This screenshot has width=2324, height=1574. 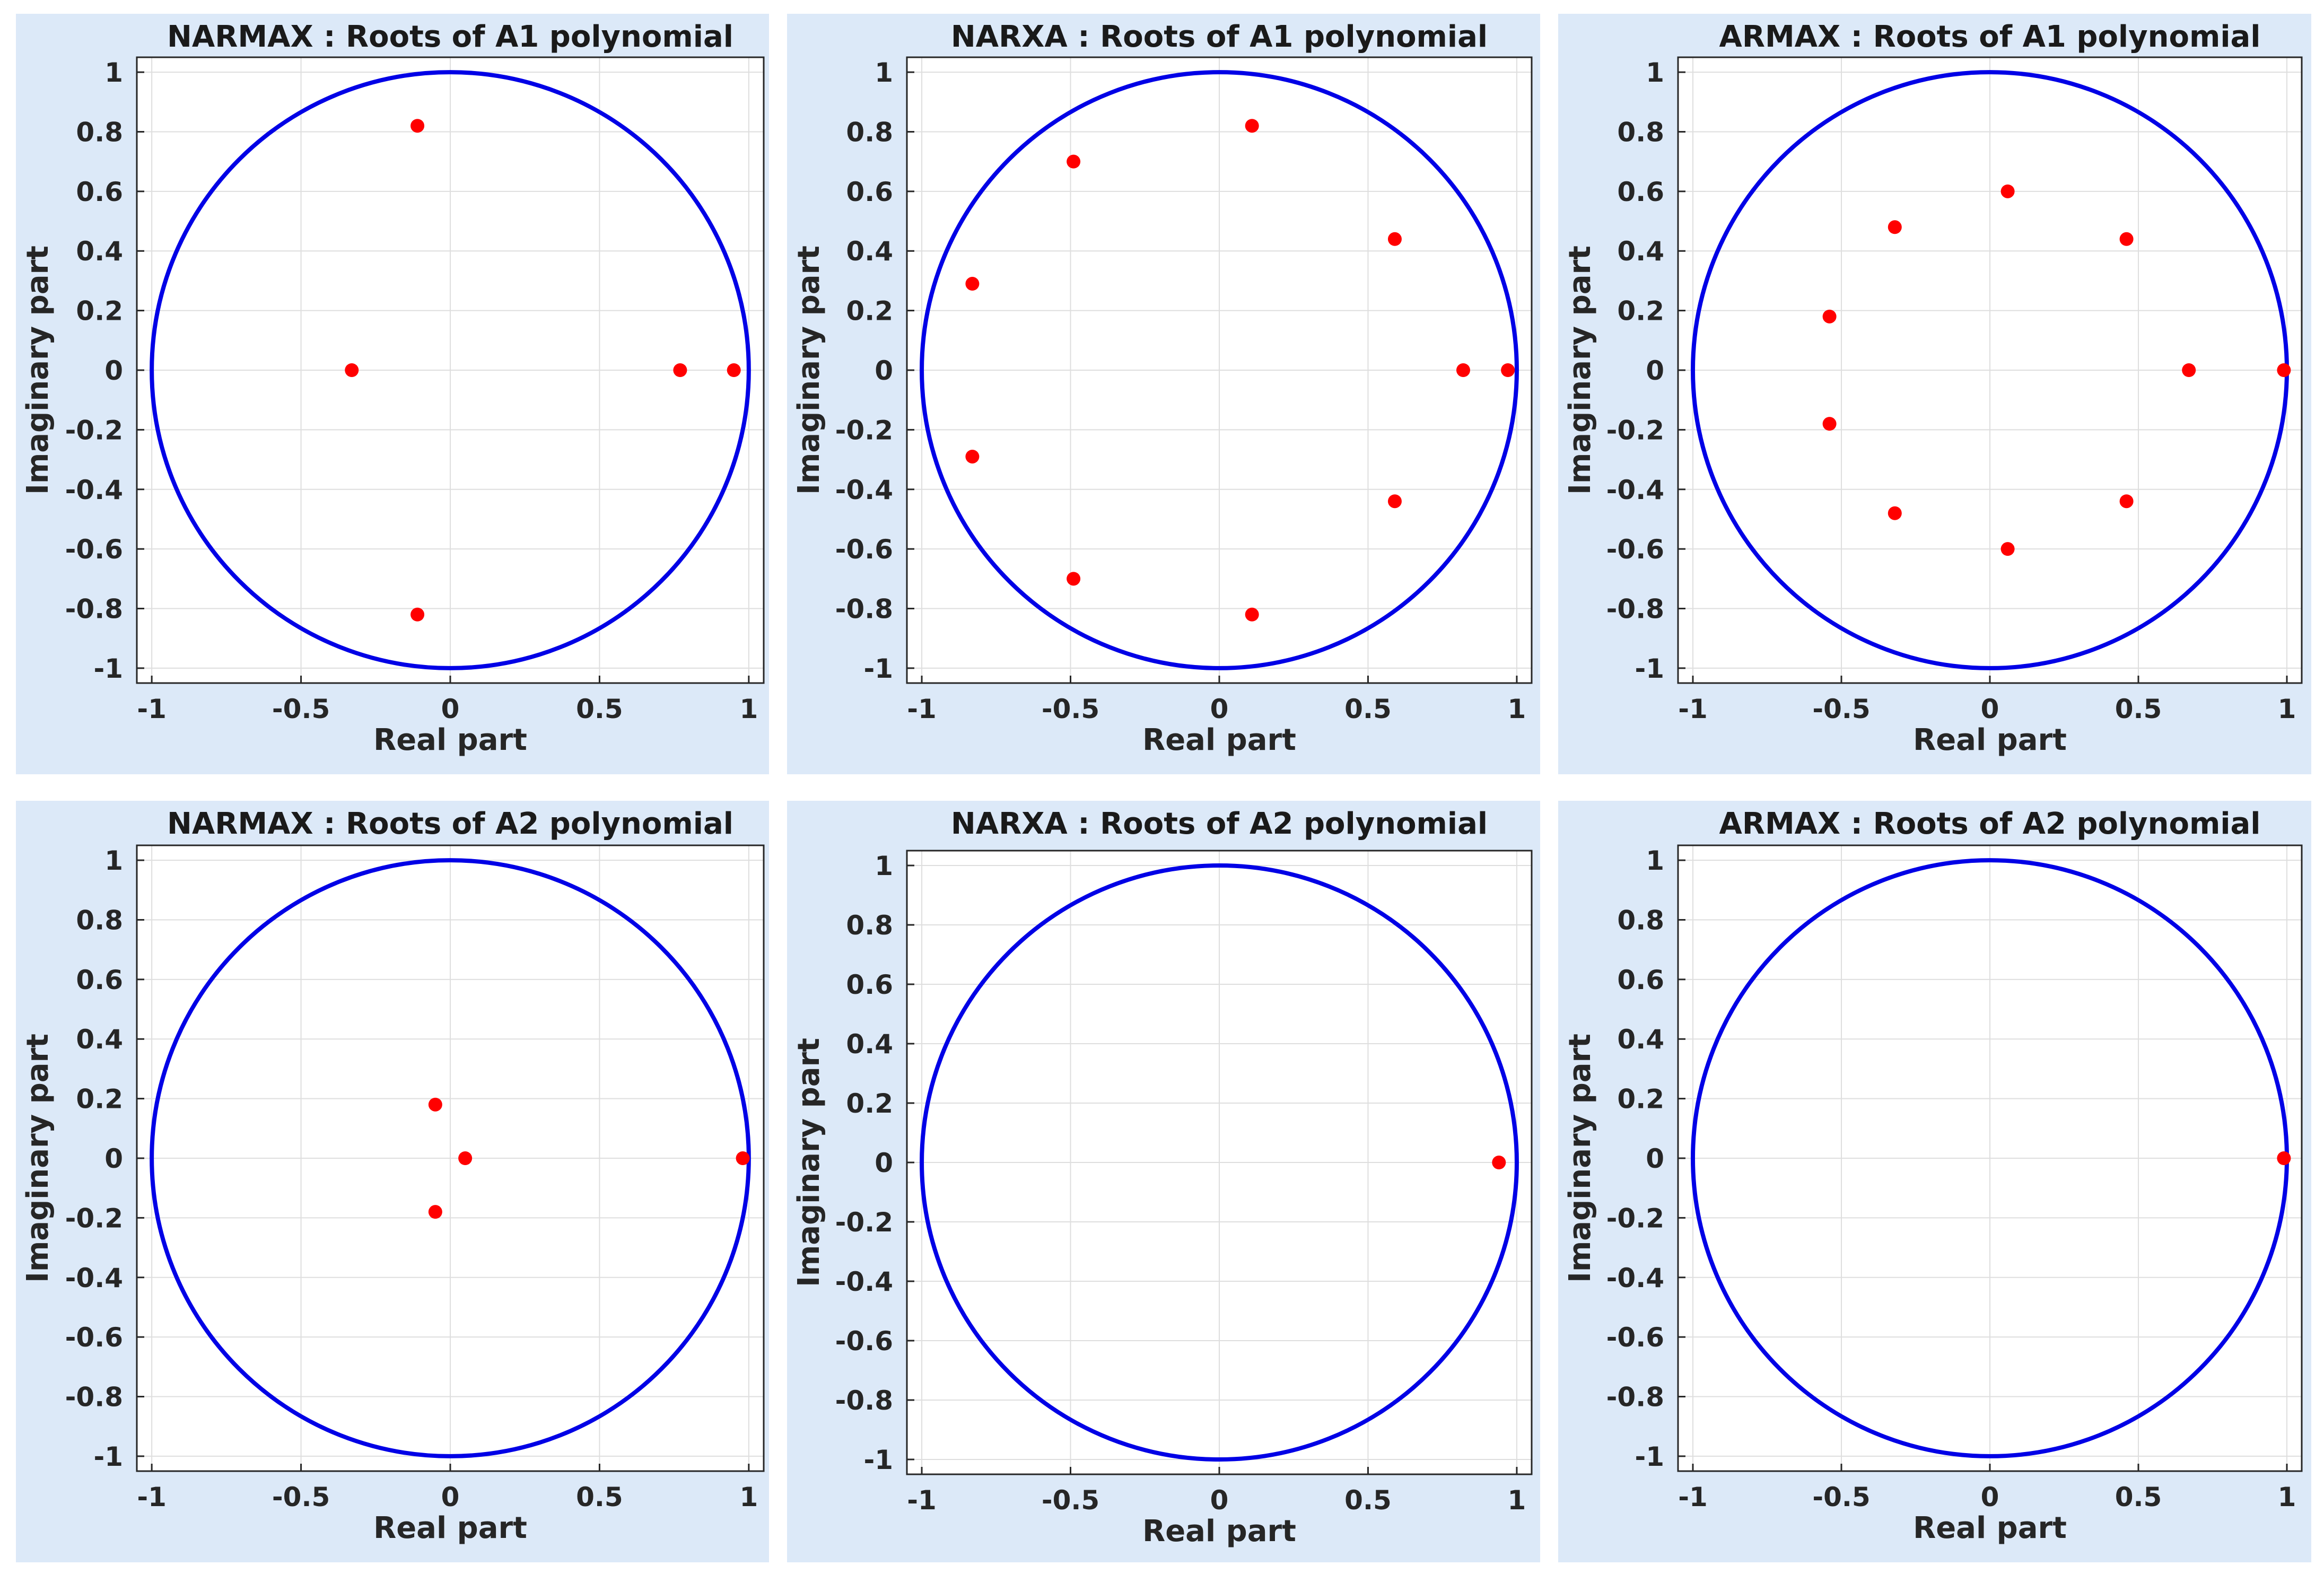 What do you see at coordinates (450, 37) in the screenshot?
I see `chart-title: NARMAX : Roots of A1 polynomial` at bounding box center [450, 37].